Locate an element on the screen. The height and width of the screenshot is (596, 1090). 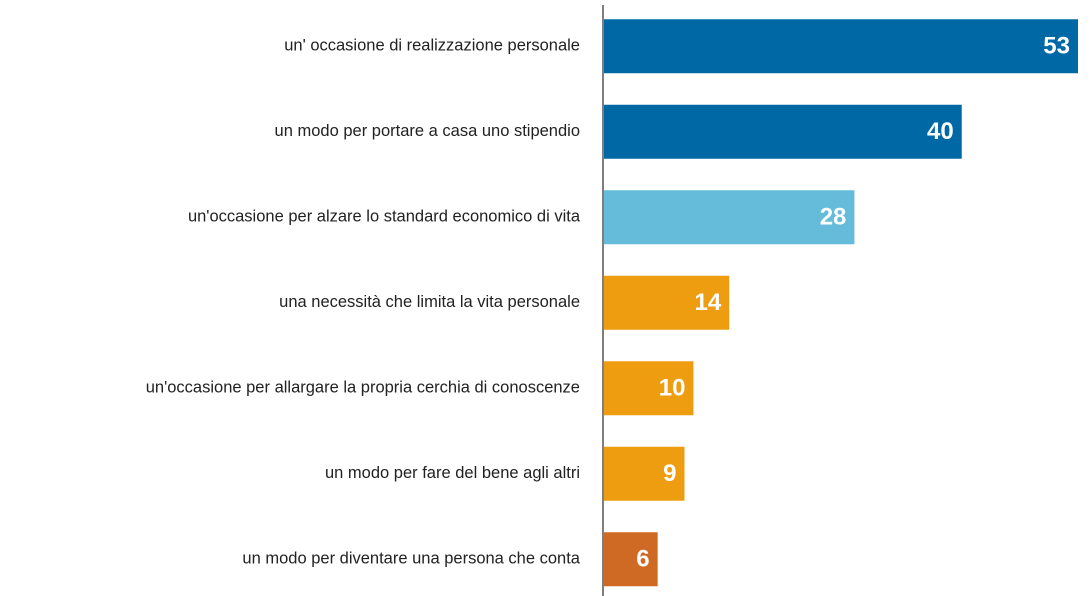
value-label: 6 is located at coordinates (642, 559).